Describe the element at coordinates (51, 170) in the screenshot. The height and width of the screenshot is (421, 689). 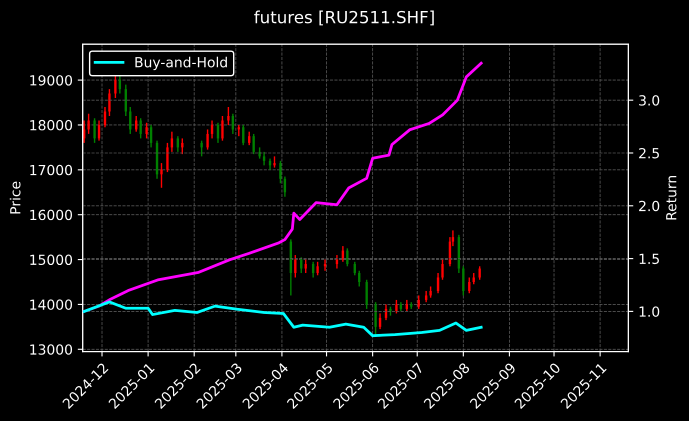
I see `y-tick-label: 17000` at that location.